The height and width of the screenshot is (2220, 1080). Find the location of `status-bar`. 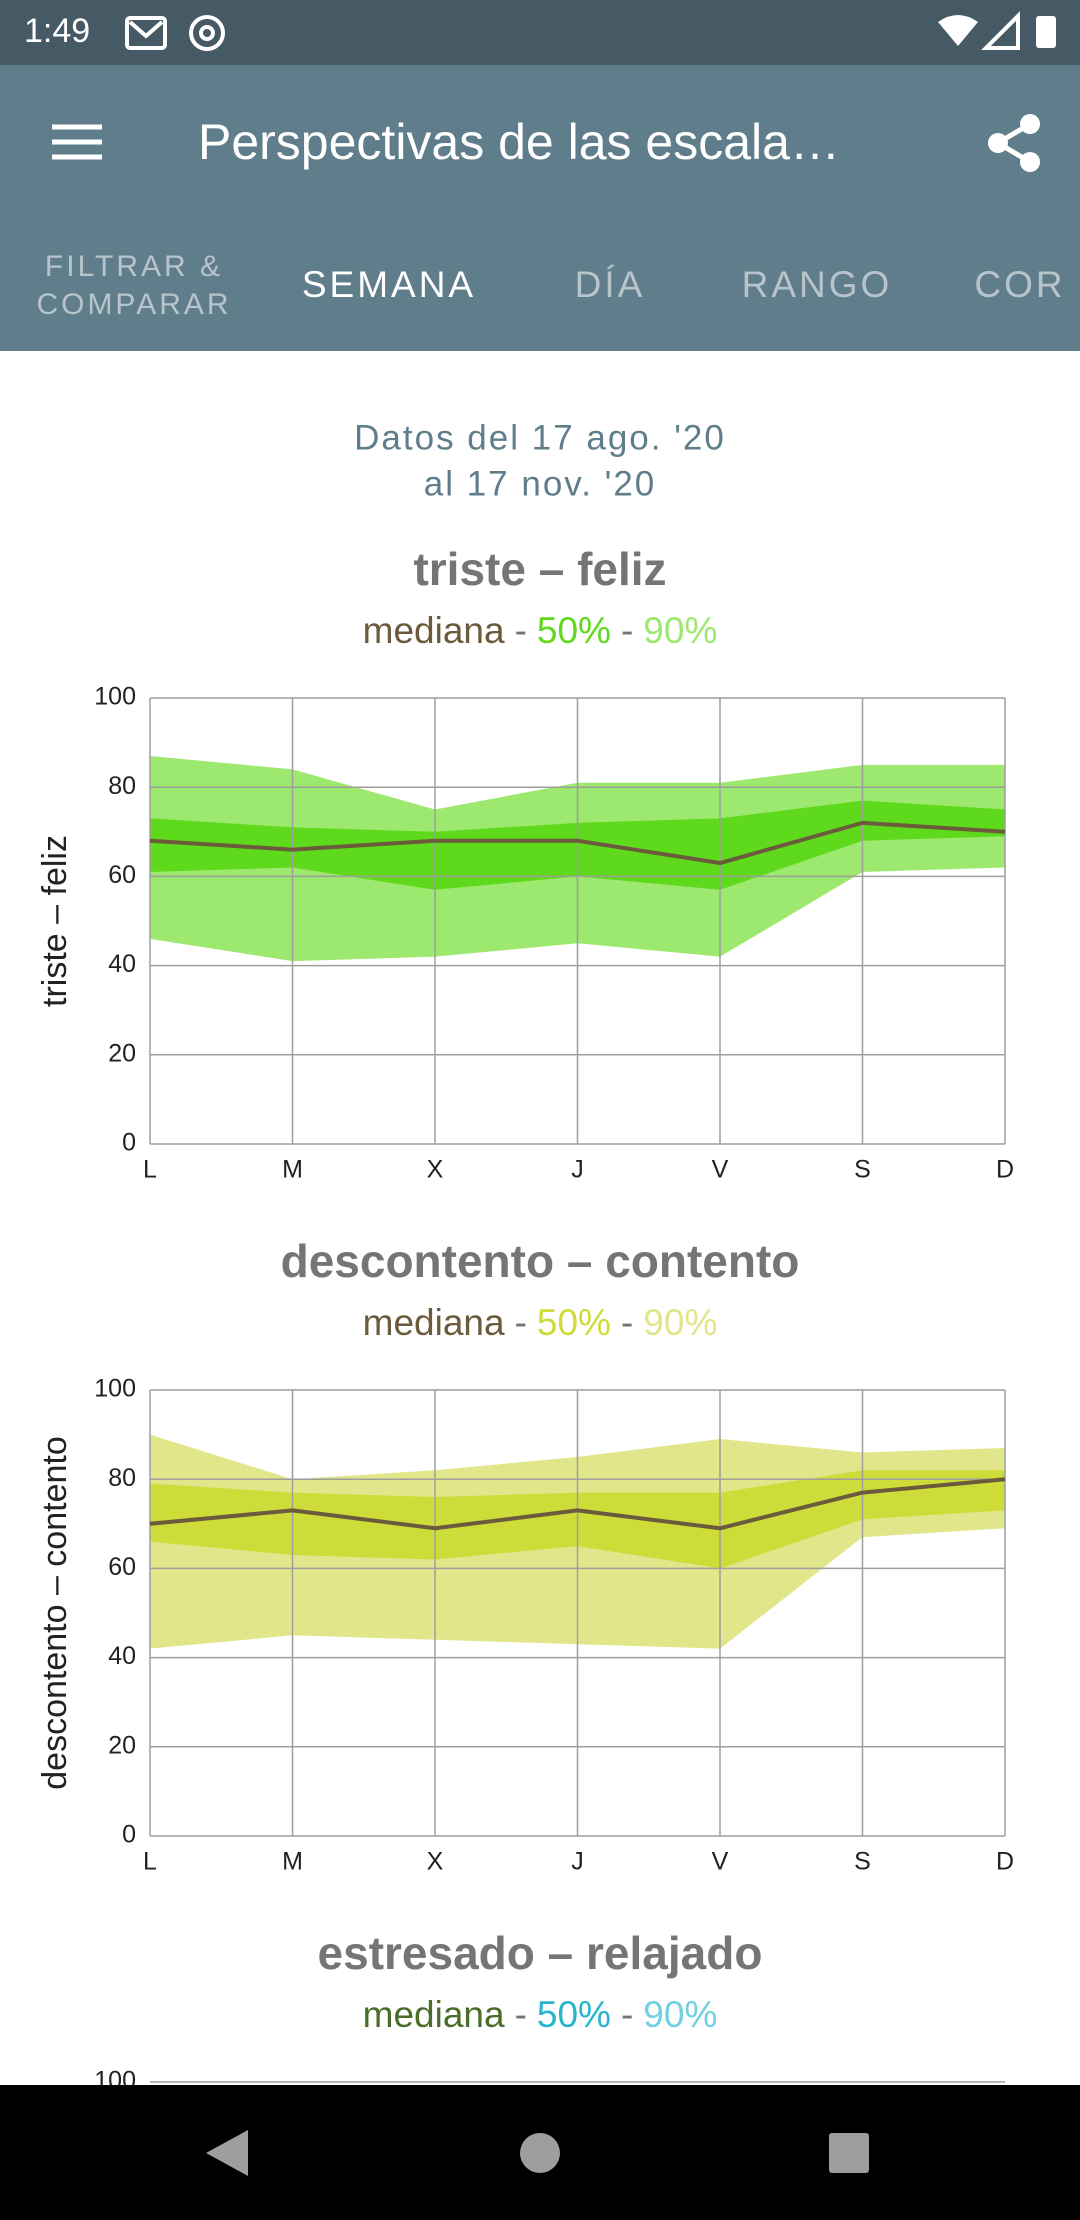

status-bar is located at coordinates (540, 32).